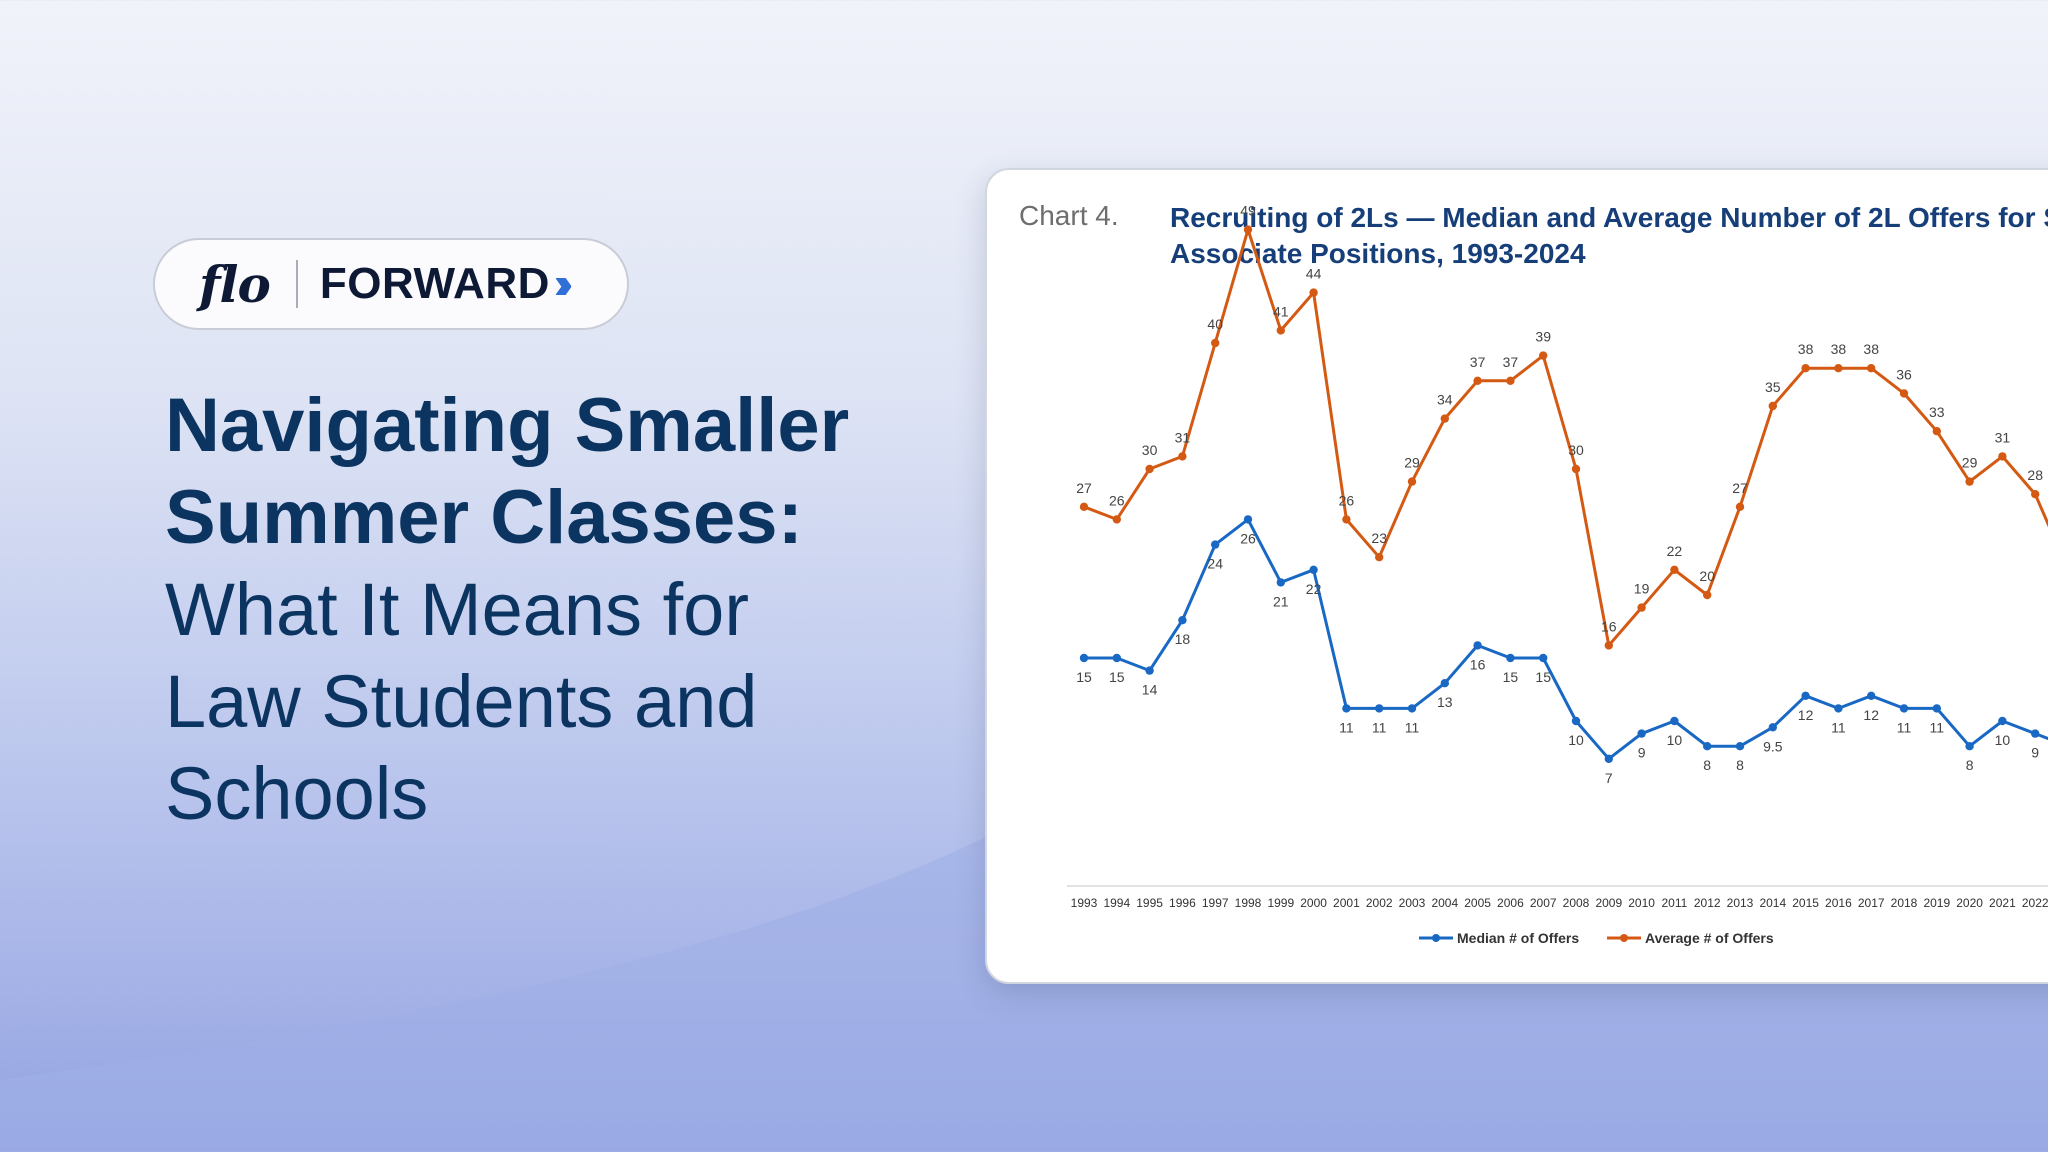  Describe the element at coordinates (563, 283) in the screenshot. I see `double-chevron-icon: ››` at that location.